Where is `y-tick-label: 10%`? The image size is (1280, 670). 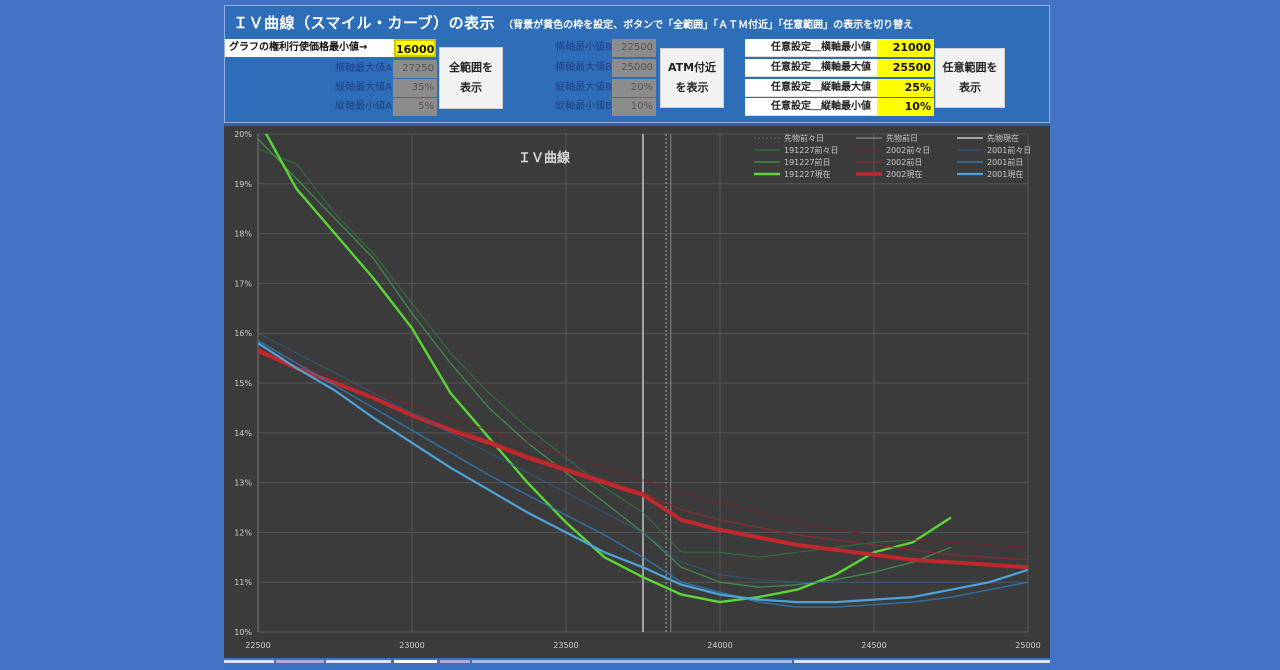
y-tick-label: 10% is located at coordinates (243, 632).